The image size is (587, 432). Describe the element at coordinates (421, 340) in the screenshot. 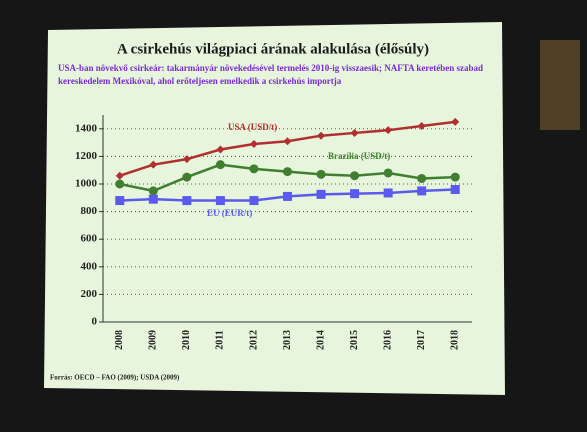

I see `x-tick-label: 2017` at that location.